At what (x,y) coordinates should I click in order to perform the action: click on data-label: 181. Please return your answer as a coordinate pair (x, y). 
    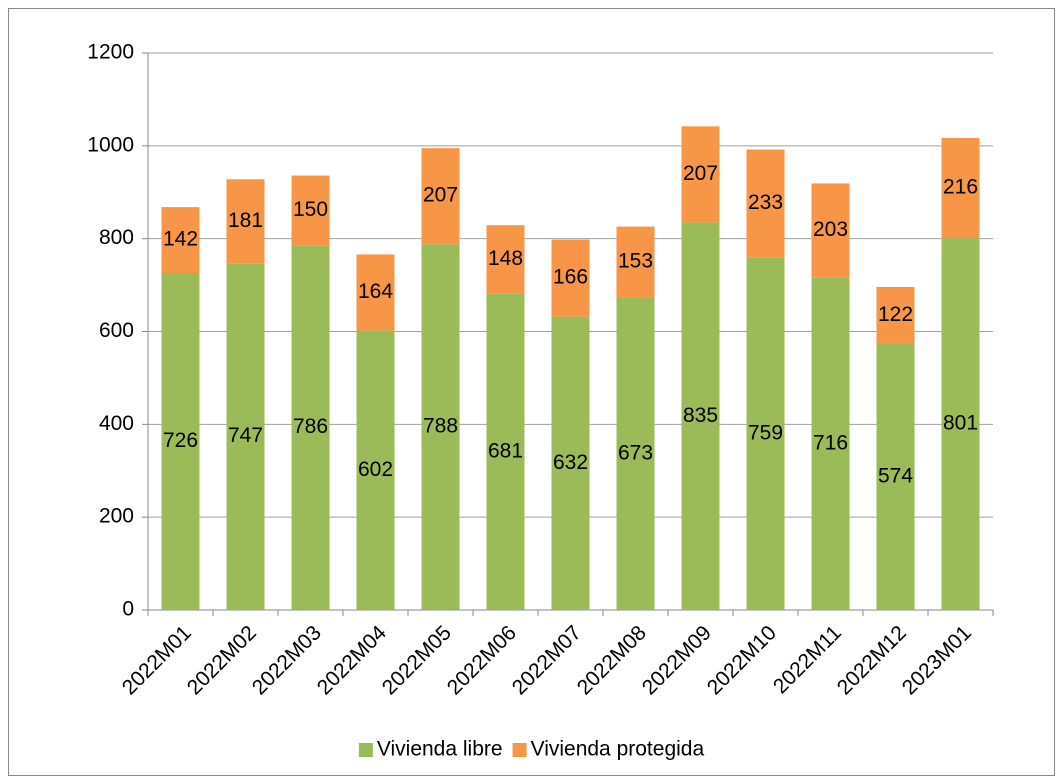
    Looking at the image, I should click on (245, 220).